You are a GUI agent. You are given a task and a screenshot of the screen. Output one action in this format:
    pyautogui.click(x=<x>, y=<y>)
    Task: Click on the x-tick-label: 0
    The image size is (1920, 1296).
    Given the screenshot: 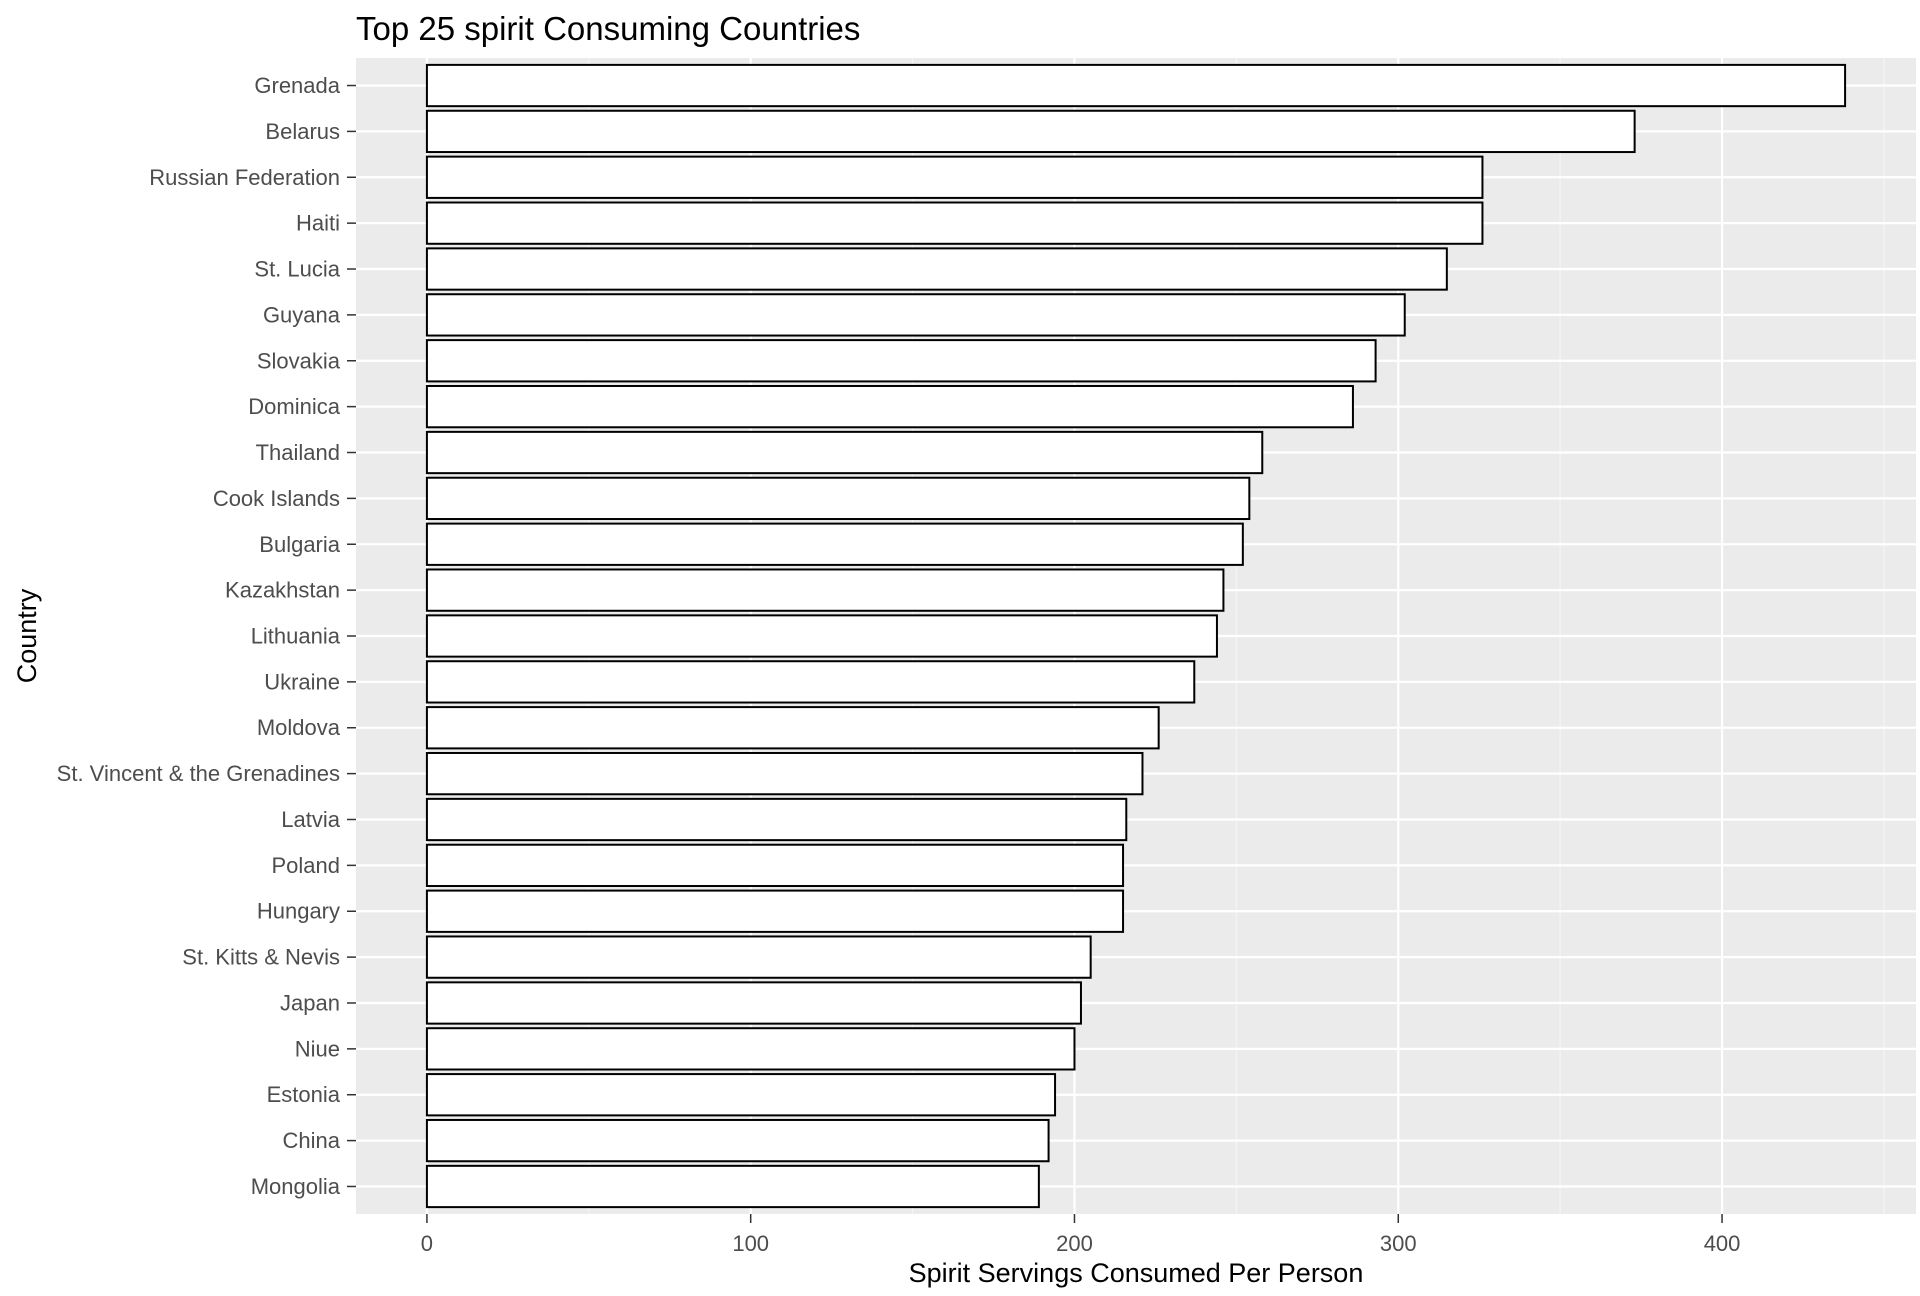 What is the action you would take?
    pyautogui.click(x=427, y=1243)
    